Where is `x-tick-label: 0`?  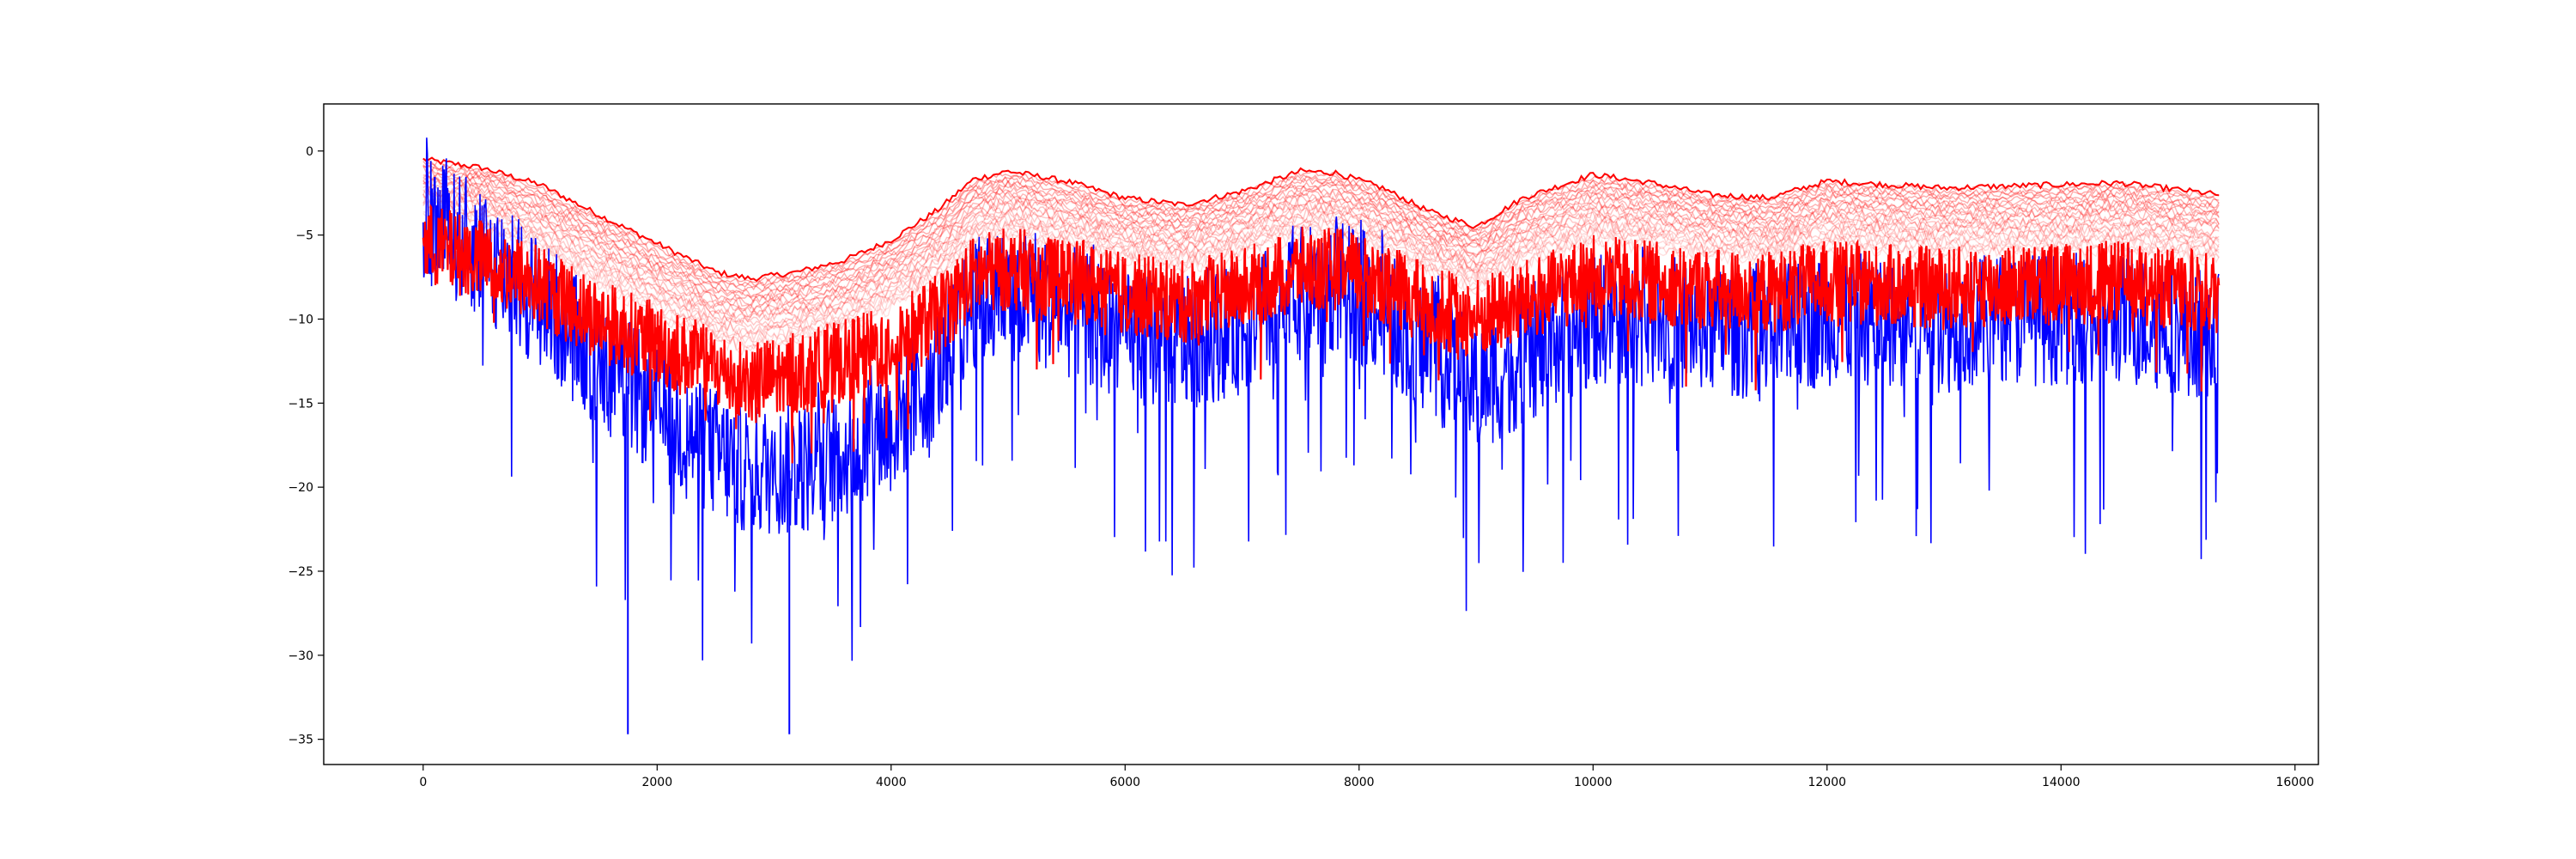 x-tick-label: 0 is located at coordinates (423, 783).